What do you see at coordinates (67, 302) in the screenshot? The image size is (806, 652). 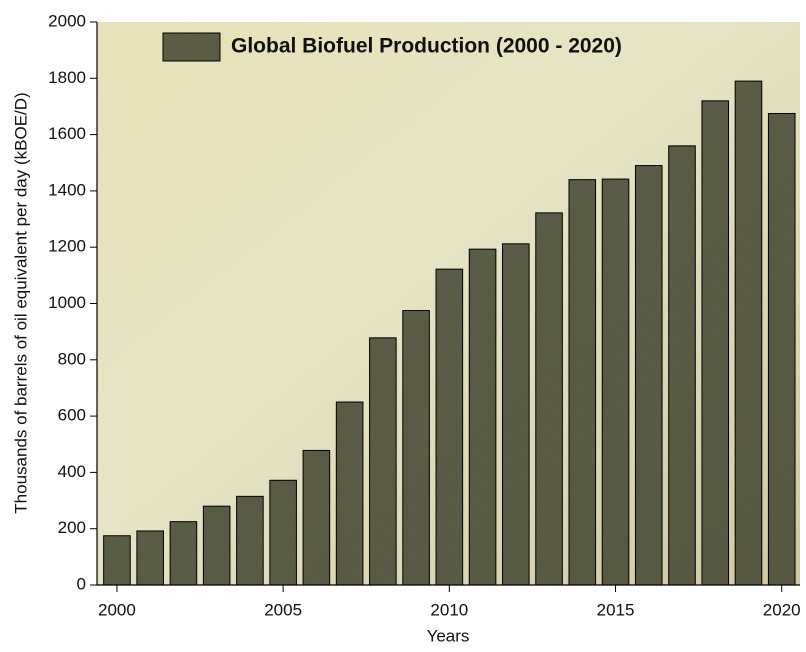 I see `y-tick-label: 1000` at bounding box center [67, 302].